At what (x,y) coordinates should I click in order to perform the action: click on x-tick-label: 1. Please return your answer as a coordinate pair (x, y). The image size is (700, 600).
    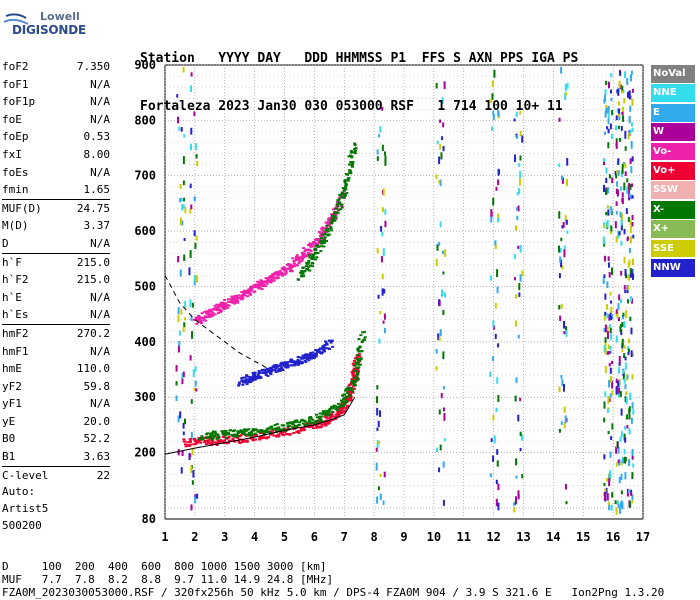
    Looking at the image, I should click on (164, 537).